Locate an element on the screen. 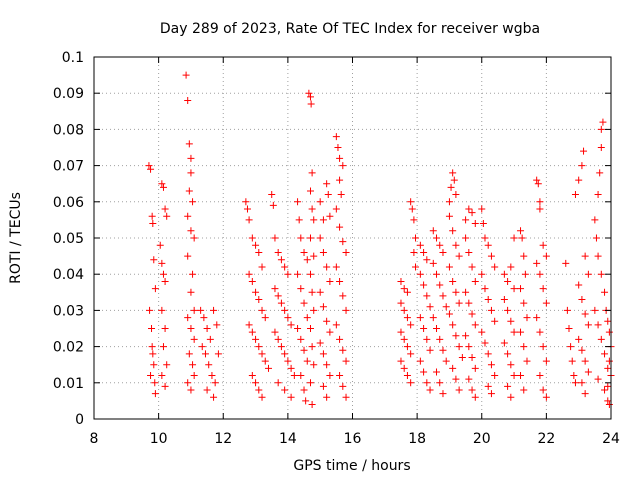 This screenshot has width=640, height=480. x-tick-label: 18 is located at coordinates (417, 439).